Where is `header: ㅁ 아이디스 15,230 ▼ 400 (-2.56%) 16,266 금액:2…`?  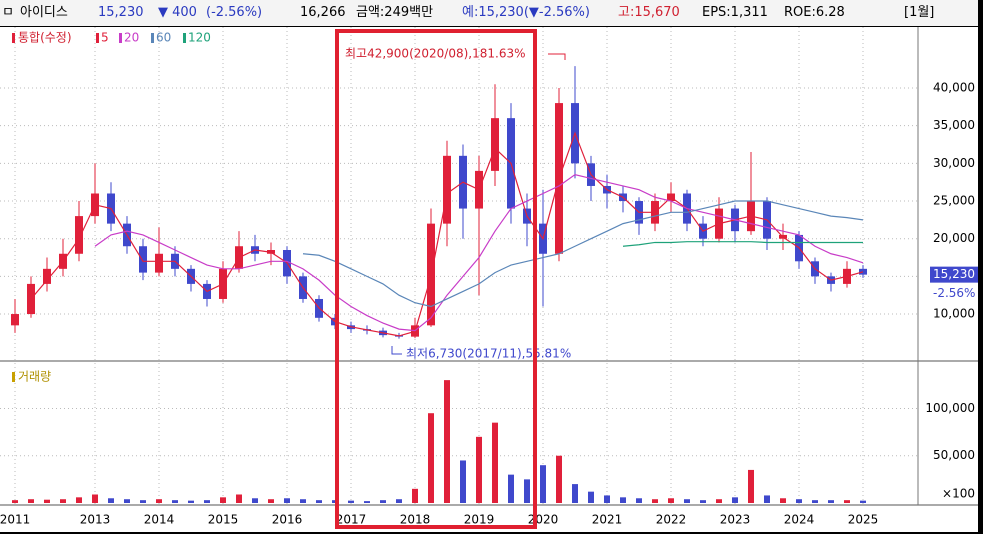 header: ㅁ 아이디스 15,230 ▼ 400 (-2.56%) 16,266 금액:2… is located at coordinates (489, 13).